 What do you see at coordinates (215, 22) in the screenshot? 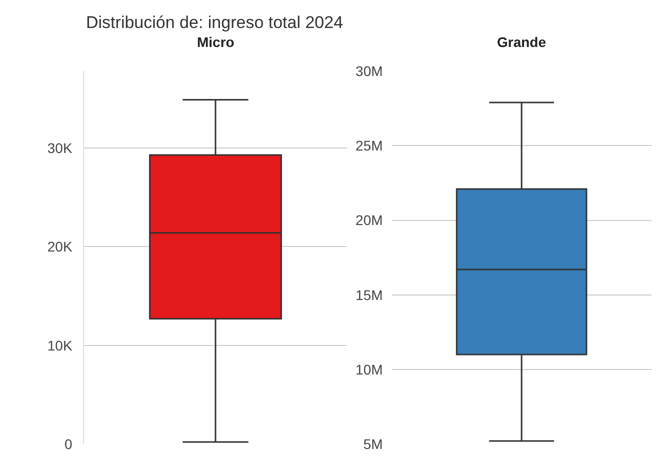
I see `text: Distribución de: ingreso total 2024` at bounding box center [215, 22].